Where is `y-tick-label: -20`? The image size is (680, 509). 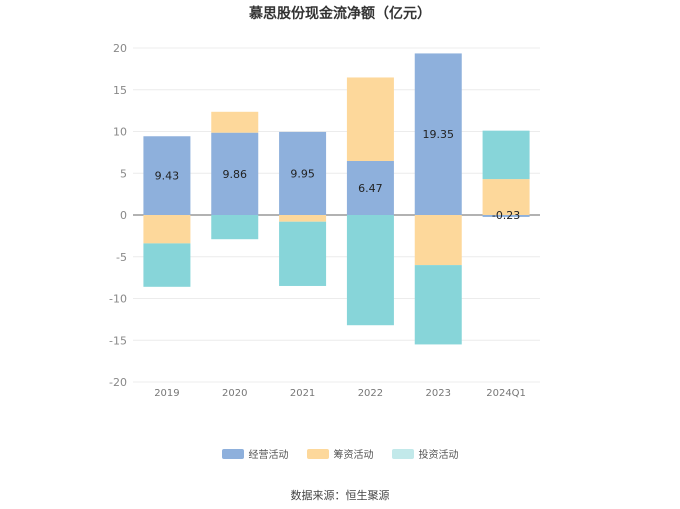
y-tick-label: -20 is located at coordinates (118, 382).